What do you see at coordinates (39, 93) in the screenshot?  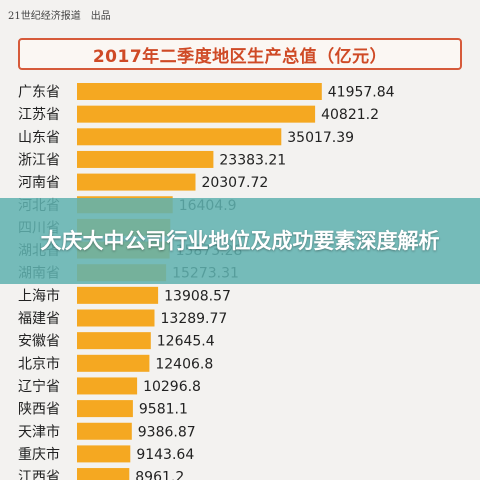 I see `category-label: 广东省` at bounding box center [39, 93].